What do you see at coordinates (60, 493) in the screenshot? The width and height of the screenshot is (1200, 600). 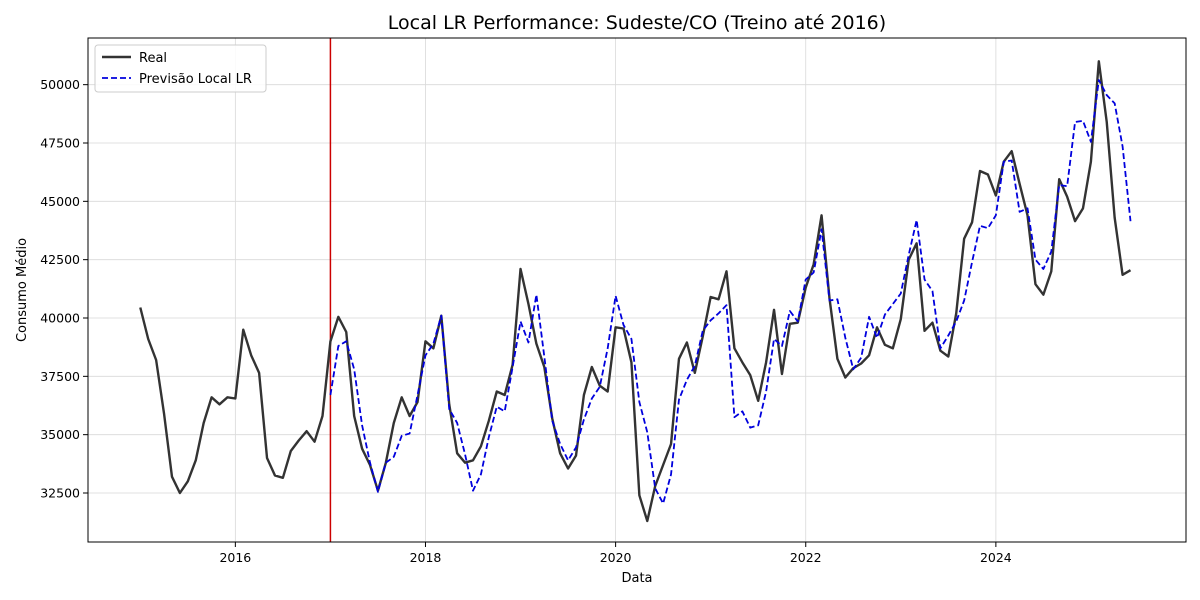 I see `y-tick-label: 32500` at bounding box center [60, 493].